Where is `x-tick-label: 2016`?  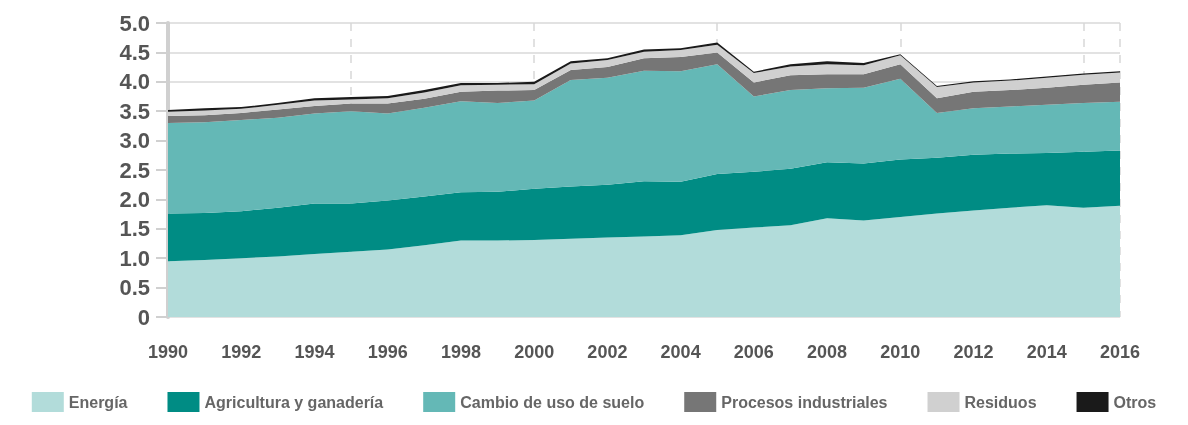 x-tick-label: 2016 is located at coordinates (1120, 352).